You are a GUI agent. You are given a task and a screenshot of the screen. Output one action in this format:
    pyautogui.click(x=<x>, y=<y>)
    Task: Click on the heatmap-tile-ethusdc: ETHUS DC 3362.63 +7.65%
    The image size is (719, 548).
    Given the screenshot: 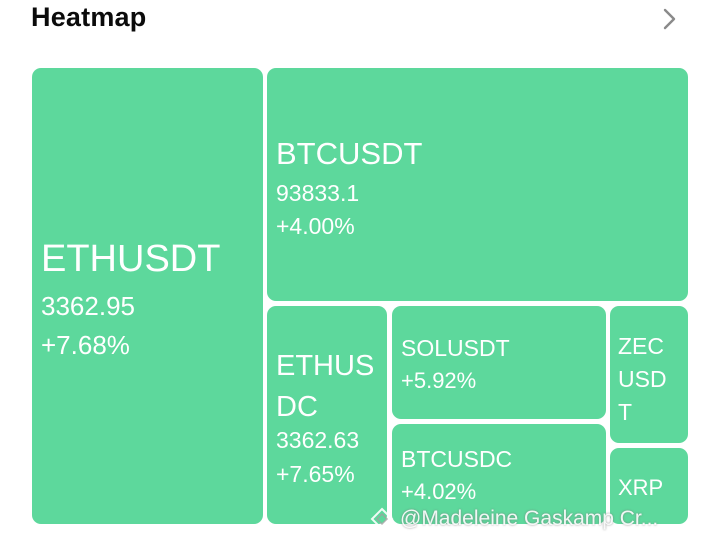 What is the action you would take?
    pyautogui.click(x=327, y=415)
    